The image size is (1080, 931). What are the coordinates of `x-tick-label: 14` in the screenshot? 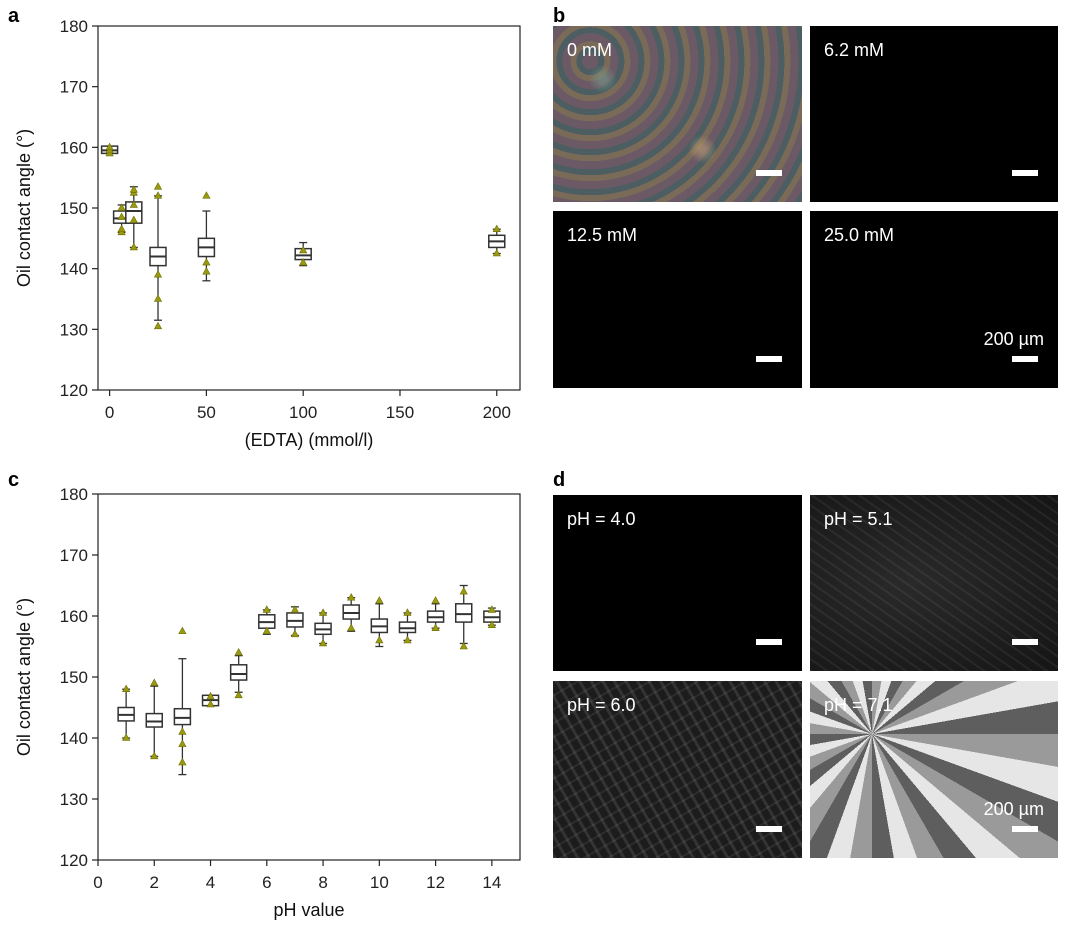 It's located at (491, 882).